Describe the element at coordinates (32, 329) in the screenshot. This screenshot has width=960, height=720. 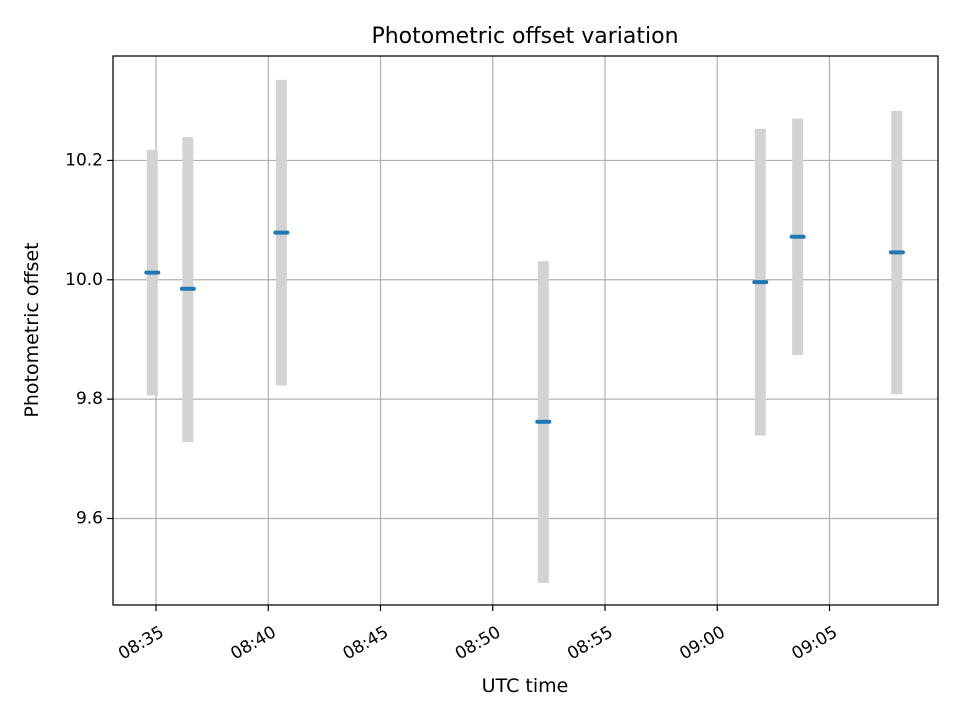
I see `y-axis-label: Photometric offset` at that location.